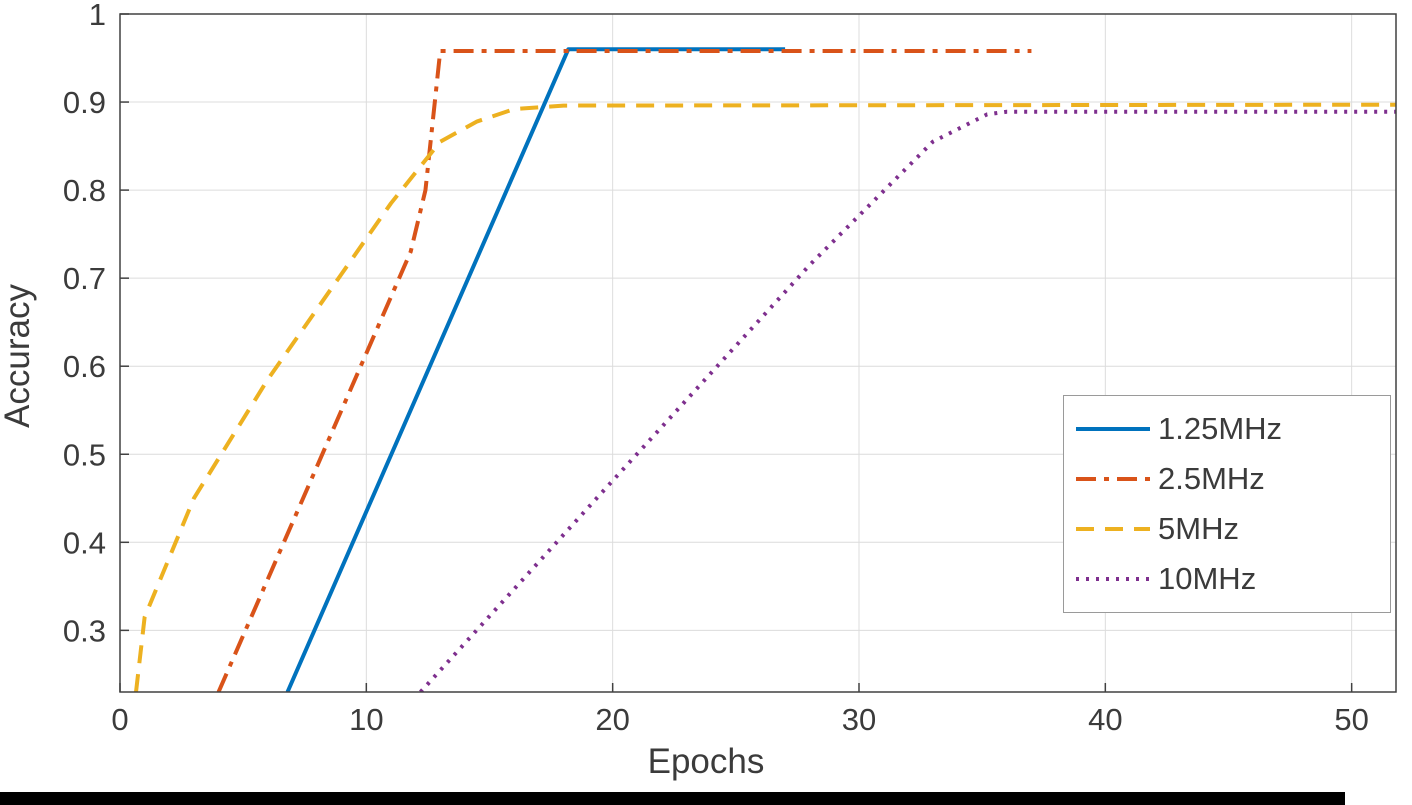 This screenshot has width=1412, height=805. I want to click on legend-item-2.5MHz: 2.5MHz, so click(1232, 479).